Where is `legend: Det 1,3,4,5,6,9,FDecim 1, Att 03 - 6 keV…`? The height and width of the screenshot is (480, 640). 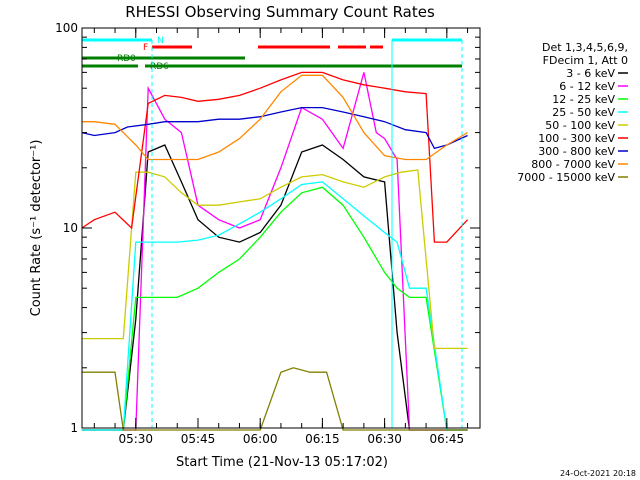
legend: Det 1,3,4,5,6,9,FDecim 1, Att 03 - 6 keV… is located at coordinates (572, 112).